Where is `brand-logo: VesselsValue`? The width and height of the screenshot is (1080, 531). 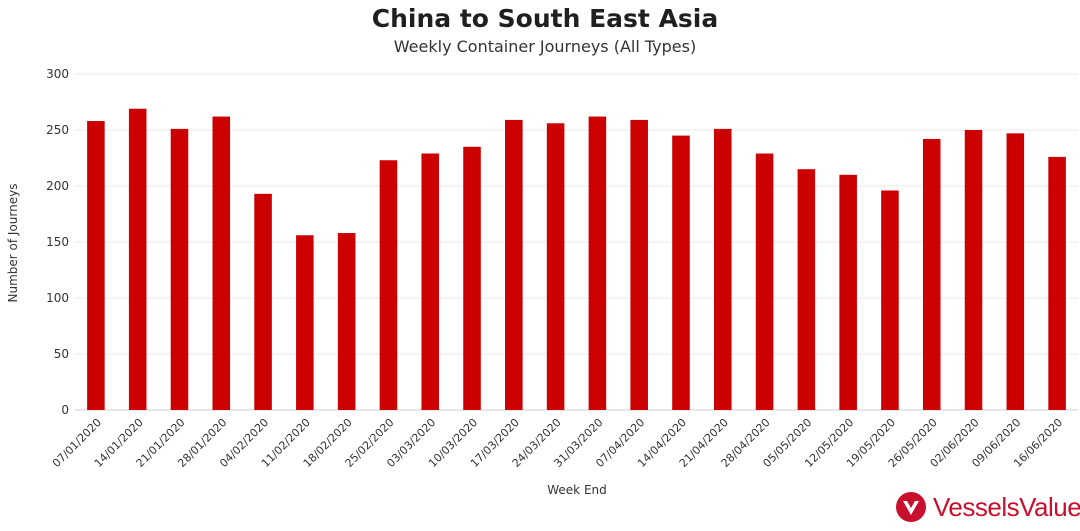 brand-logo: VesselsValue is located at coordinates (987, 507).